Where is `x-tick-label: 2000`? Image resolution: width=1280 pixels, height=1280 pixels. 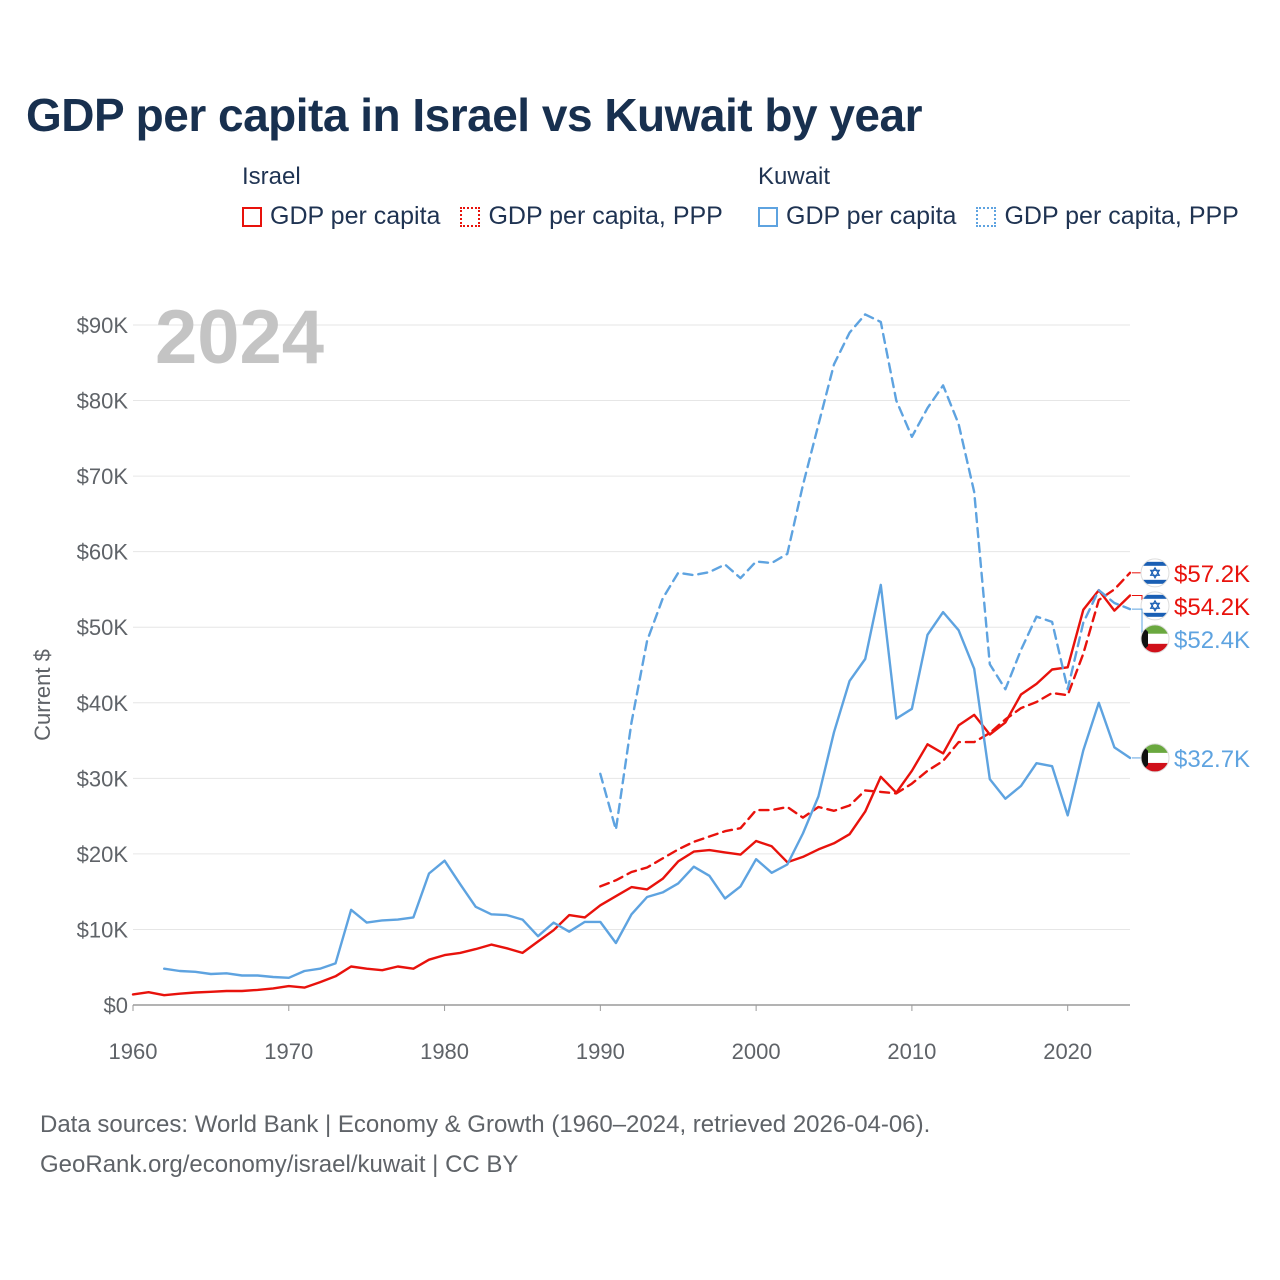
x-tick-label: 2000 is located at coordinates (756, 1051).